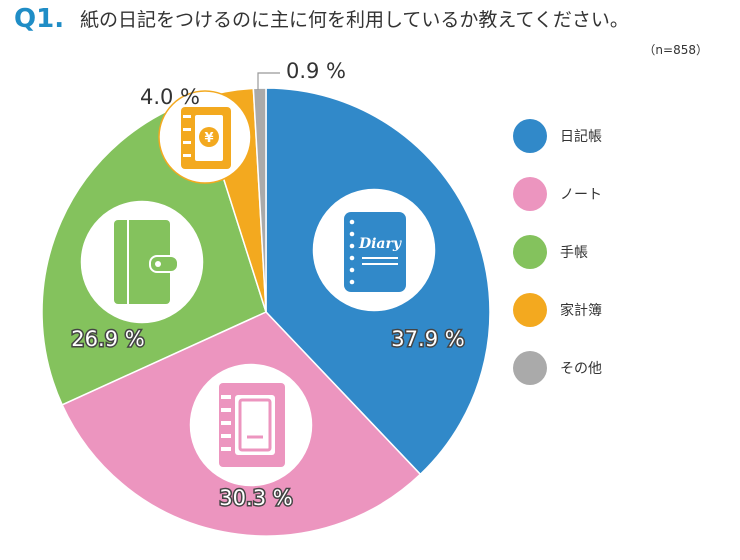  What do you see at coordinates (581, 195) in the screenshot?
I see `legend-label-2: ノート` at bounding box center [581, 195].